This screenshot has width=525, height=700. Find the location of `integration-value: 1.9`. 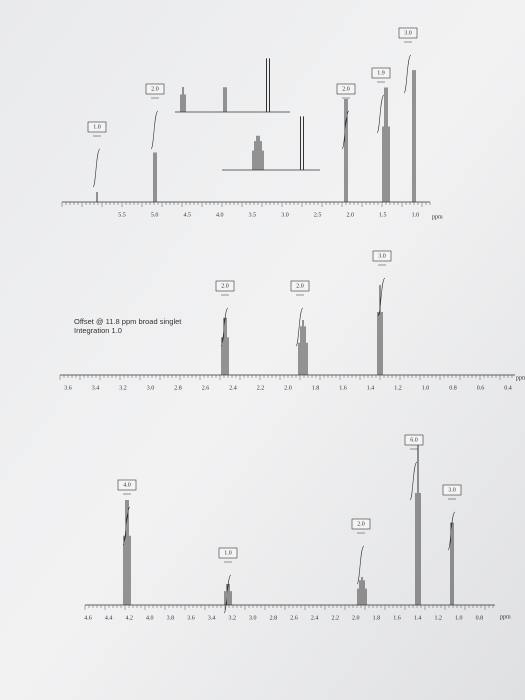

integration-value: 1.9 is located at coordinates (381, 73).